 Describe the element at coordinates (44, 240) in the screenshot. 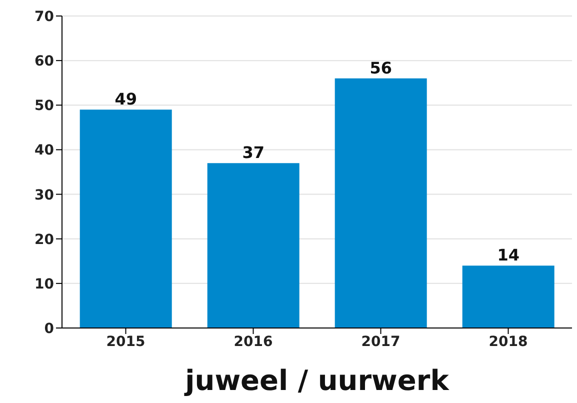

I see `y-tick-label: 20` at that location.